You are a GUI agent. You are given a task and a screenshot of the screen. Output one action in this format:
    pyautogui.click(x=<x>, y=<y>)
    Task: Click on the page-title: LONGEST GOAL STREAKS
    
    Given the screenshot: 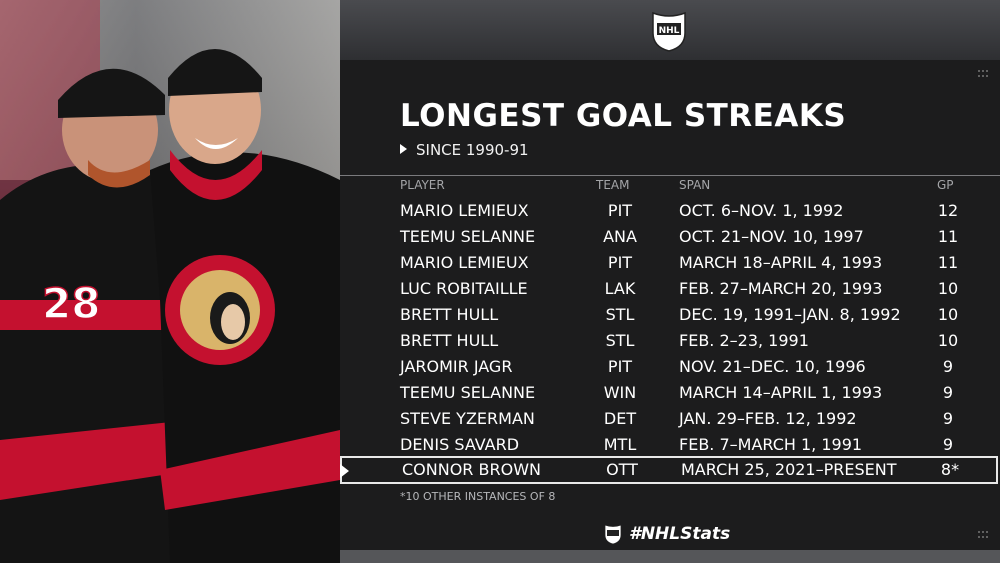 What is the action you would take?
    pyautogui.click(x=623, y=116)
    